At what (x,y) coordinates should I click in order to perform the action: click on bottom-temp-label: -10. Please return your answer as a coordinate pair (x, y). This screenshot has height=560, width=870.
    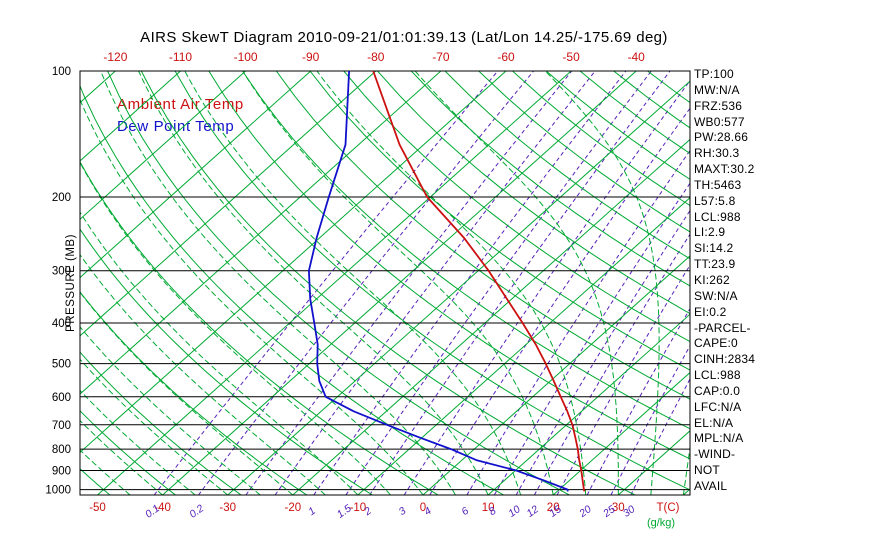
    Looking at the image, I should click on (358, 508).